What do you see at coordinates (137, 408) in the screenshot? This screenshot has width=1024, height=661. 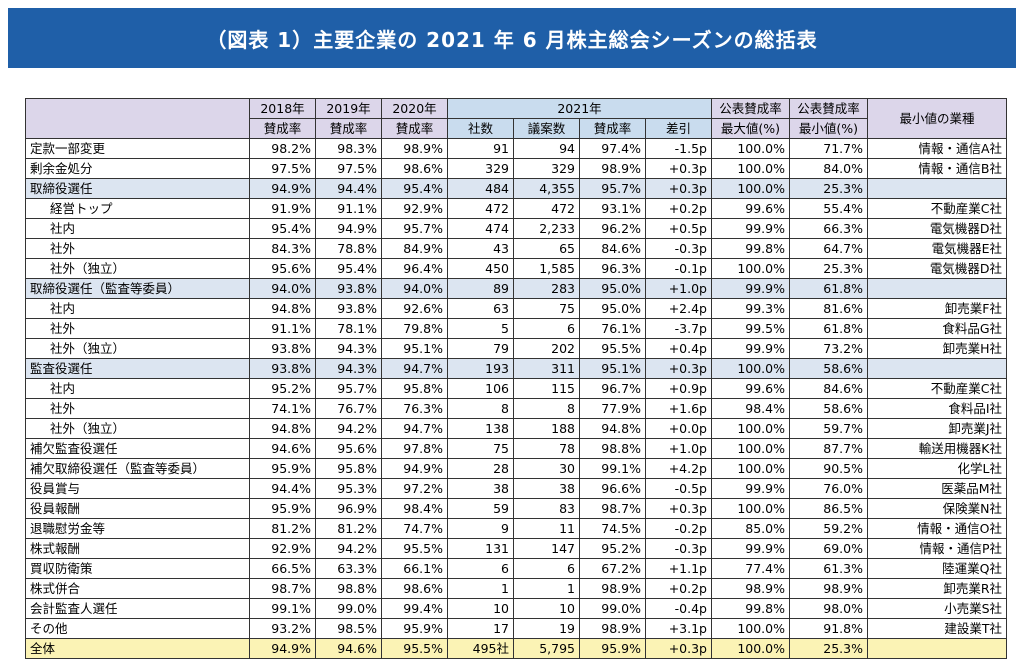 I see `cell-label: 社外` at bounding box center [137, 408].